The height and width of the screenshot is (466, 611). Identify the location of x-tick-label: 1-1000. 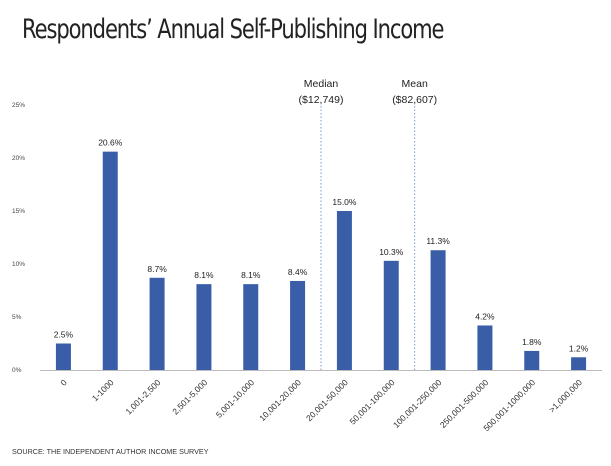
(103, 390).